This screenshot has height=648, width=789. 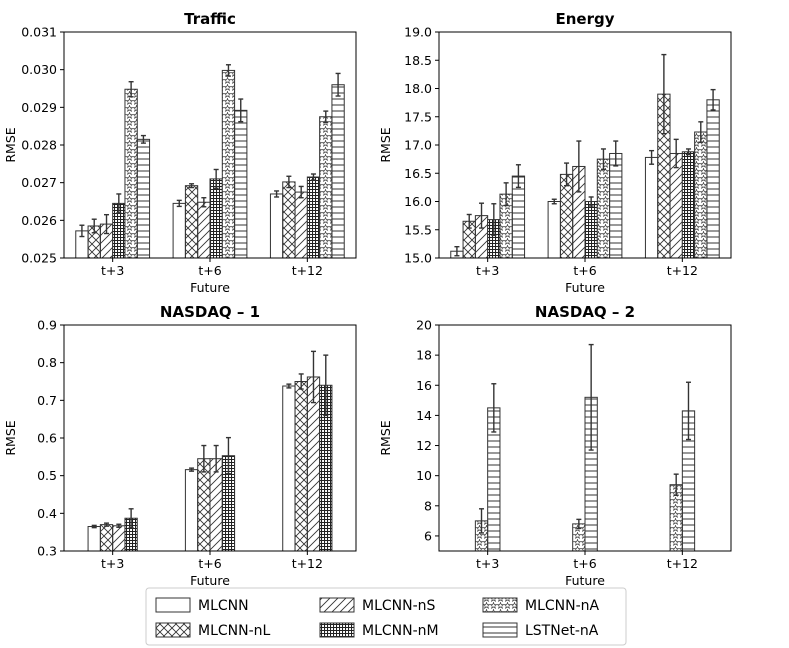 I want to click on y-tick-label: 18.0, so click(x=418, y=88).